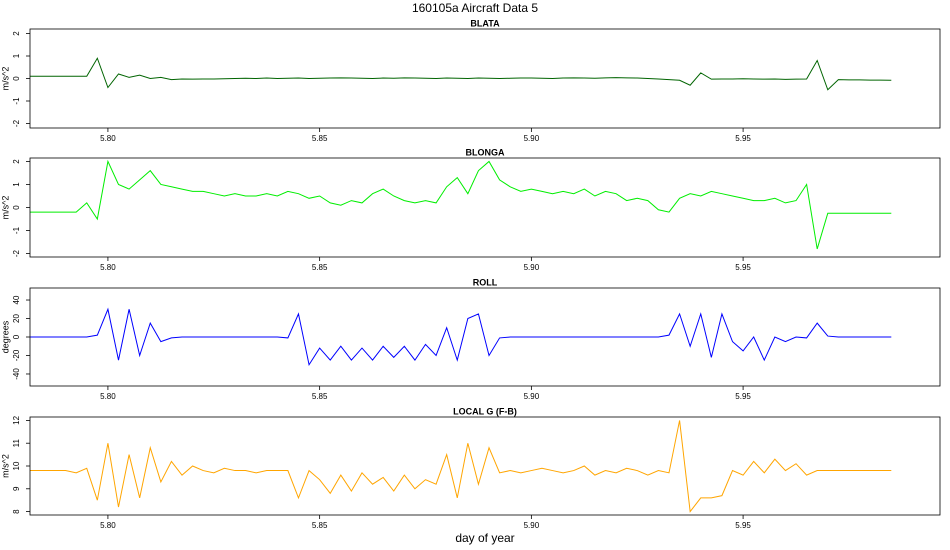  I want to click on y-tick-label: 40, so click(16, 299).